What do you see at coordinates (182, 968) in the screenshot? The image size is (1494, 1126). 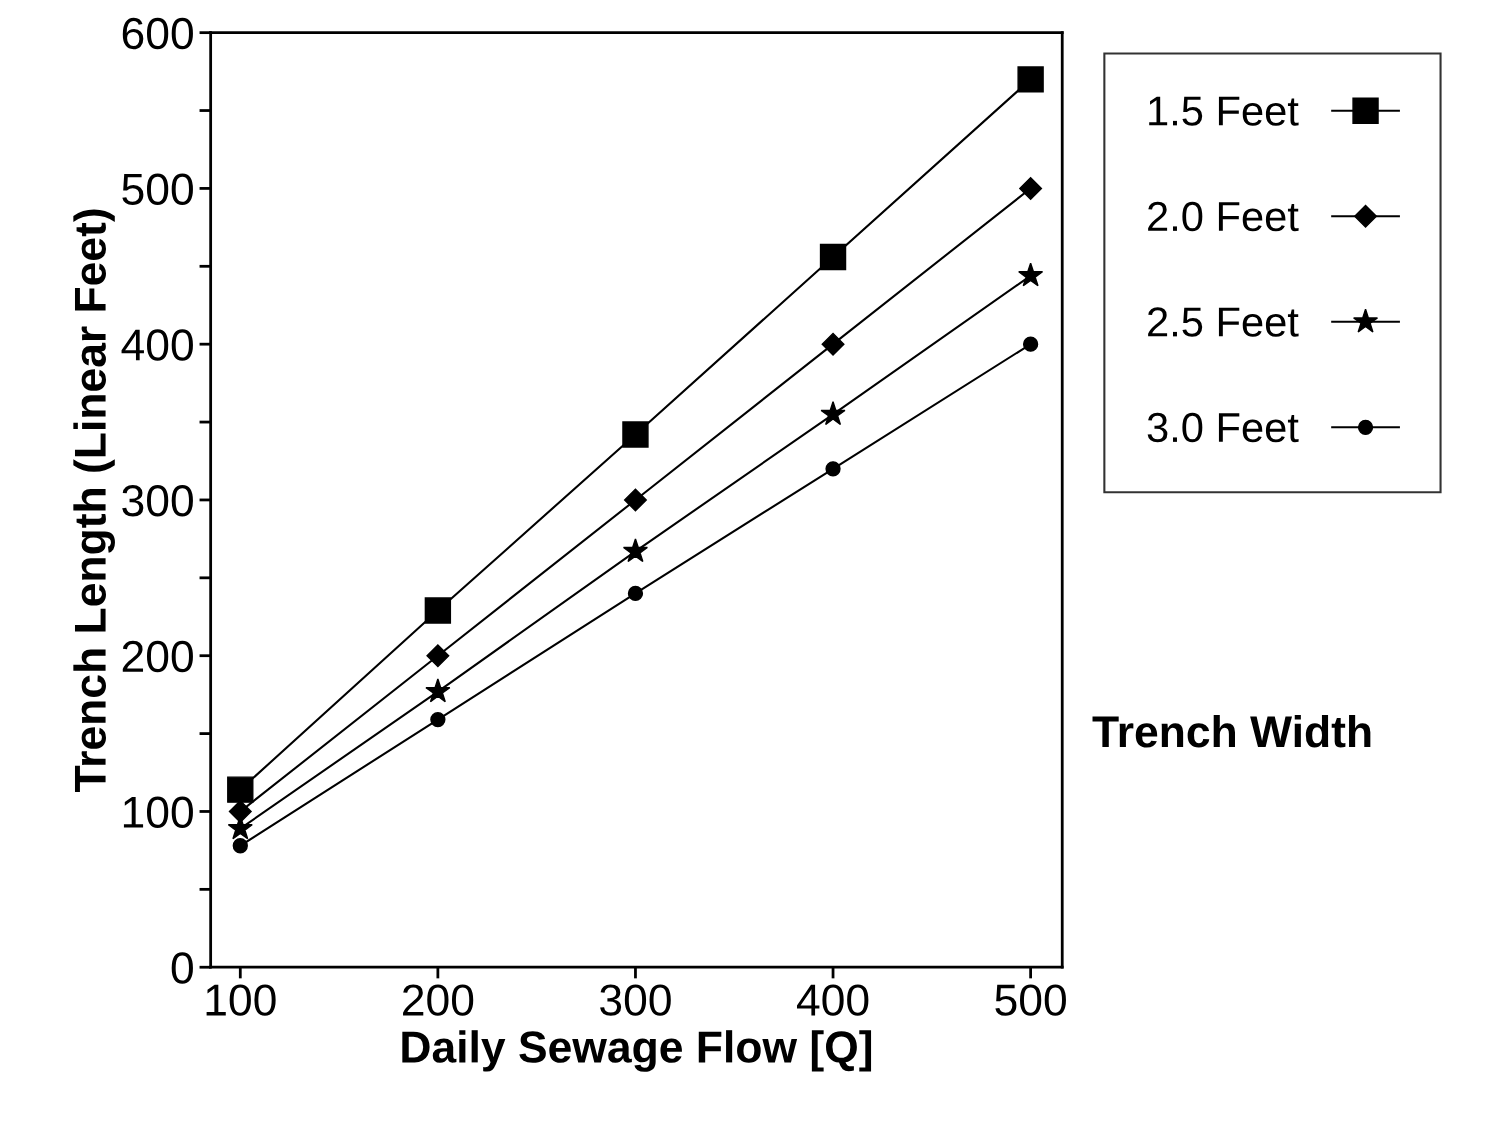 I see `y-tick-label: 0` at bounding box center [182, 968].